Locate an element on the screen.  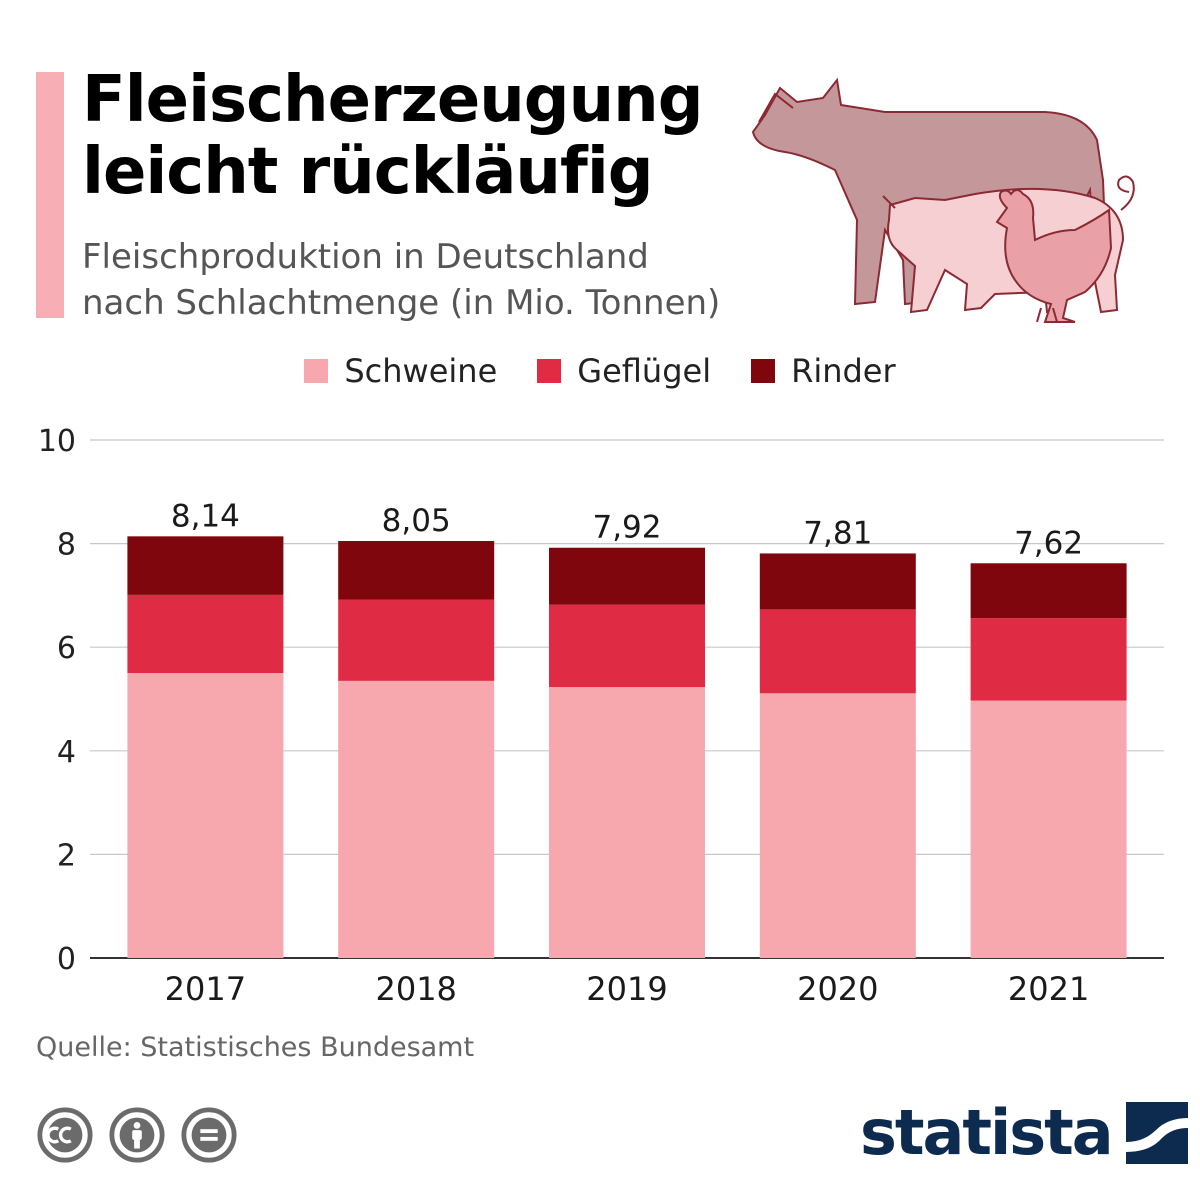
legend-item-schweine: Schweine is located at coordinates (400, 371).